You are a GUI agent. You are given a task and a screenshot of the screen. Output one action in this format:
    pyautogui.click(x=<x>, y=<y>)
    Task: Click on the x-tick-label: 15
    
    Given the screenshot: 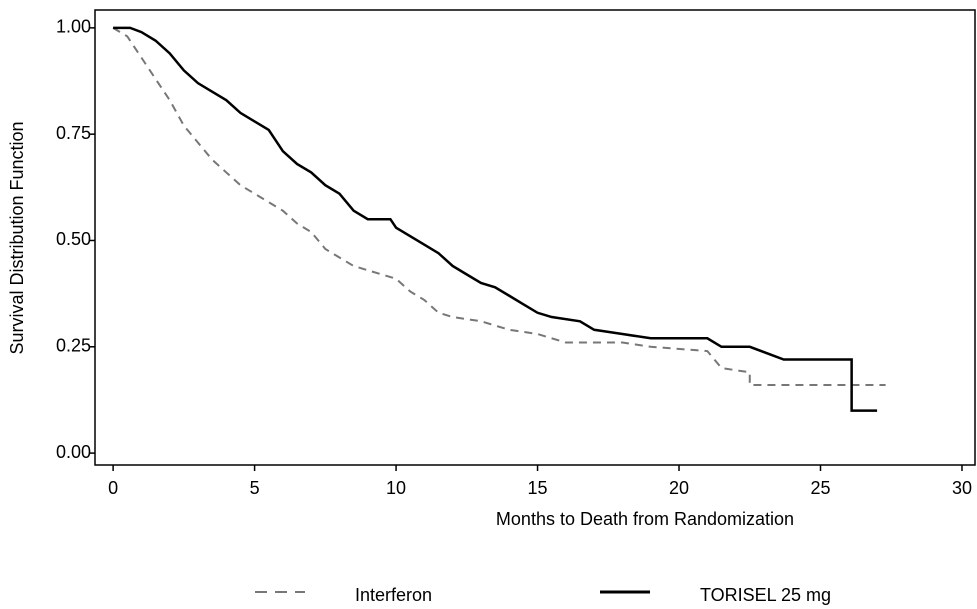 What is the action you would take?
    pyautogui.click(x=538, y=488)
    